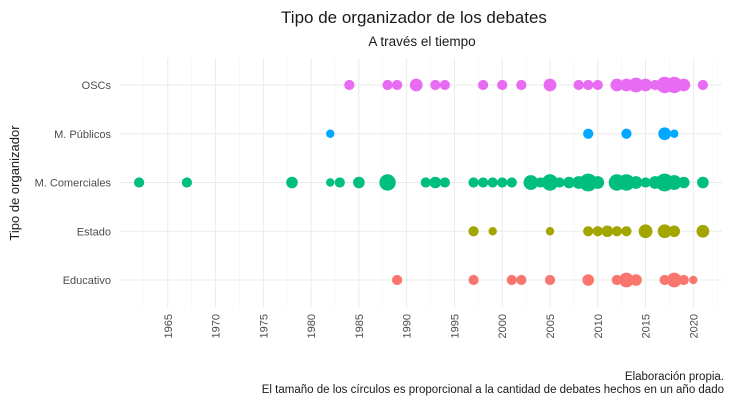 The image size is (735, 406). I want to click on y-axis-title: Tipo de organizador, so click(14, 183).